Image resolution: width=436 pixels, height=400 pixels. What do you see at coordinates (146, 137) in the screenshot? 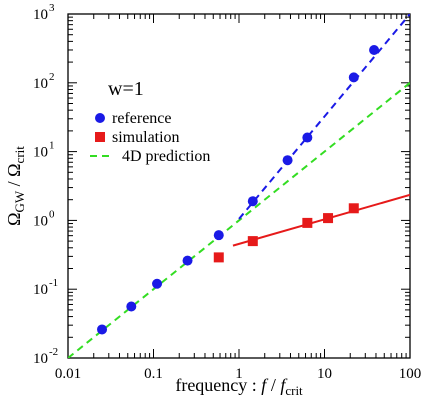
I see `legend-label: simulation` at bounding box center [146, 137].